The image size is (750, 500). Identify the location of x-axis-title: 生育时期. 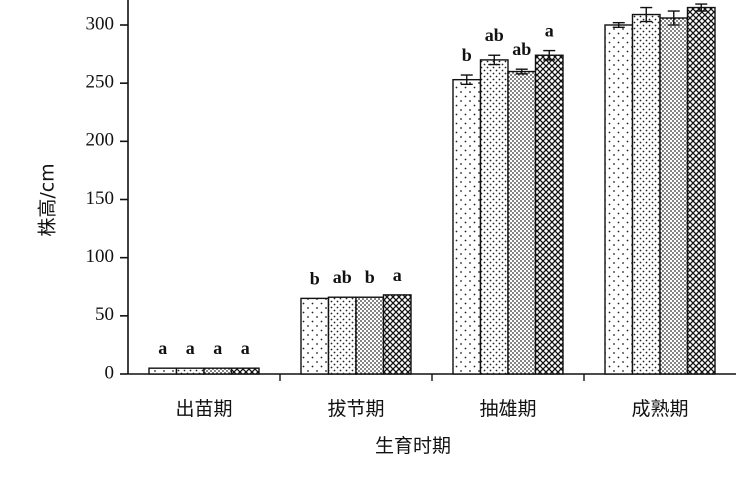
(413, 446).